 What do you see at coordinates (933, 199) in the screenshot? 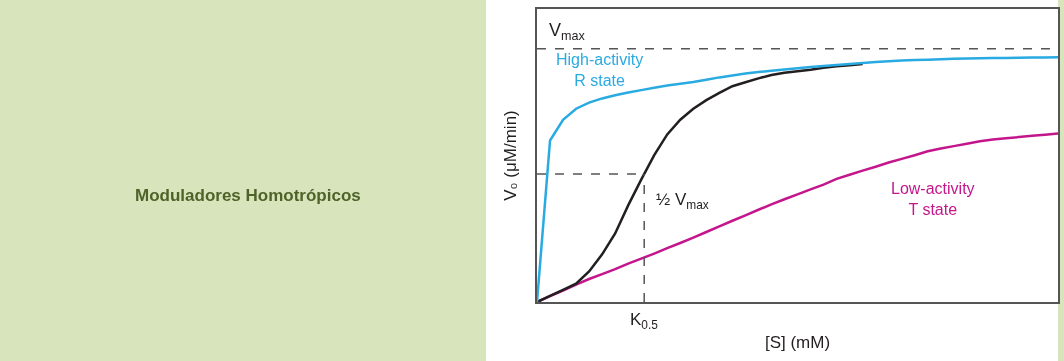
I see `series-label: Low-activity T state` at bounding box center [933, 199].